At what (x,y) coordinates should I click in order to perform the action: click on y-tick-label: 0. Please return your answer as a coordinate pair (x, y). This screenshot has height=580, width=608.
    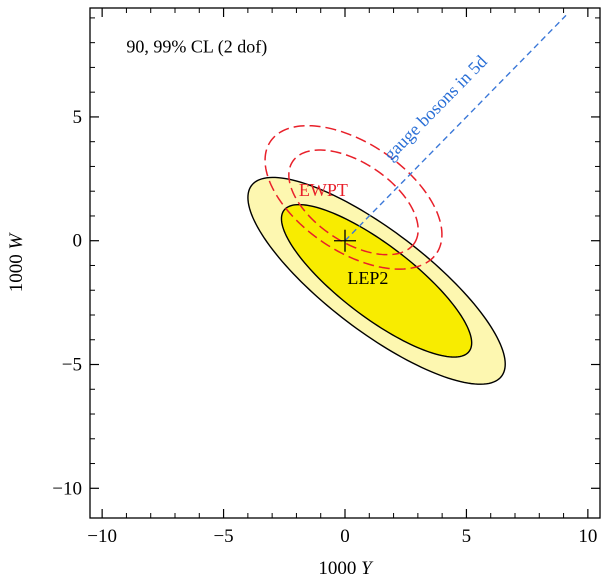
    Looking at the image, I should click on (78, 241).